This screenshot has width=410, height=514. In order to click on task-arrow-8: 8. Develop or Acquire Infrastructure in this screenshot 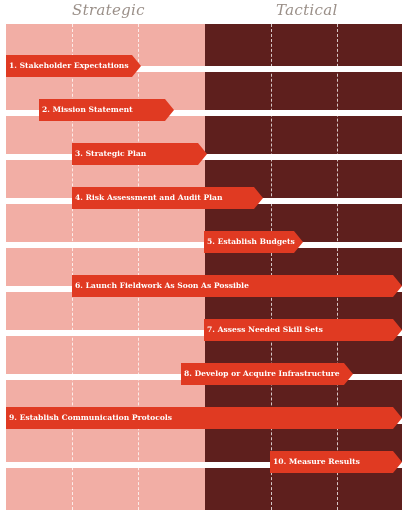, I will do `click(267, 374)`.